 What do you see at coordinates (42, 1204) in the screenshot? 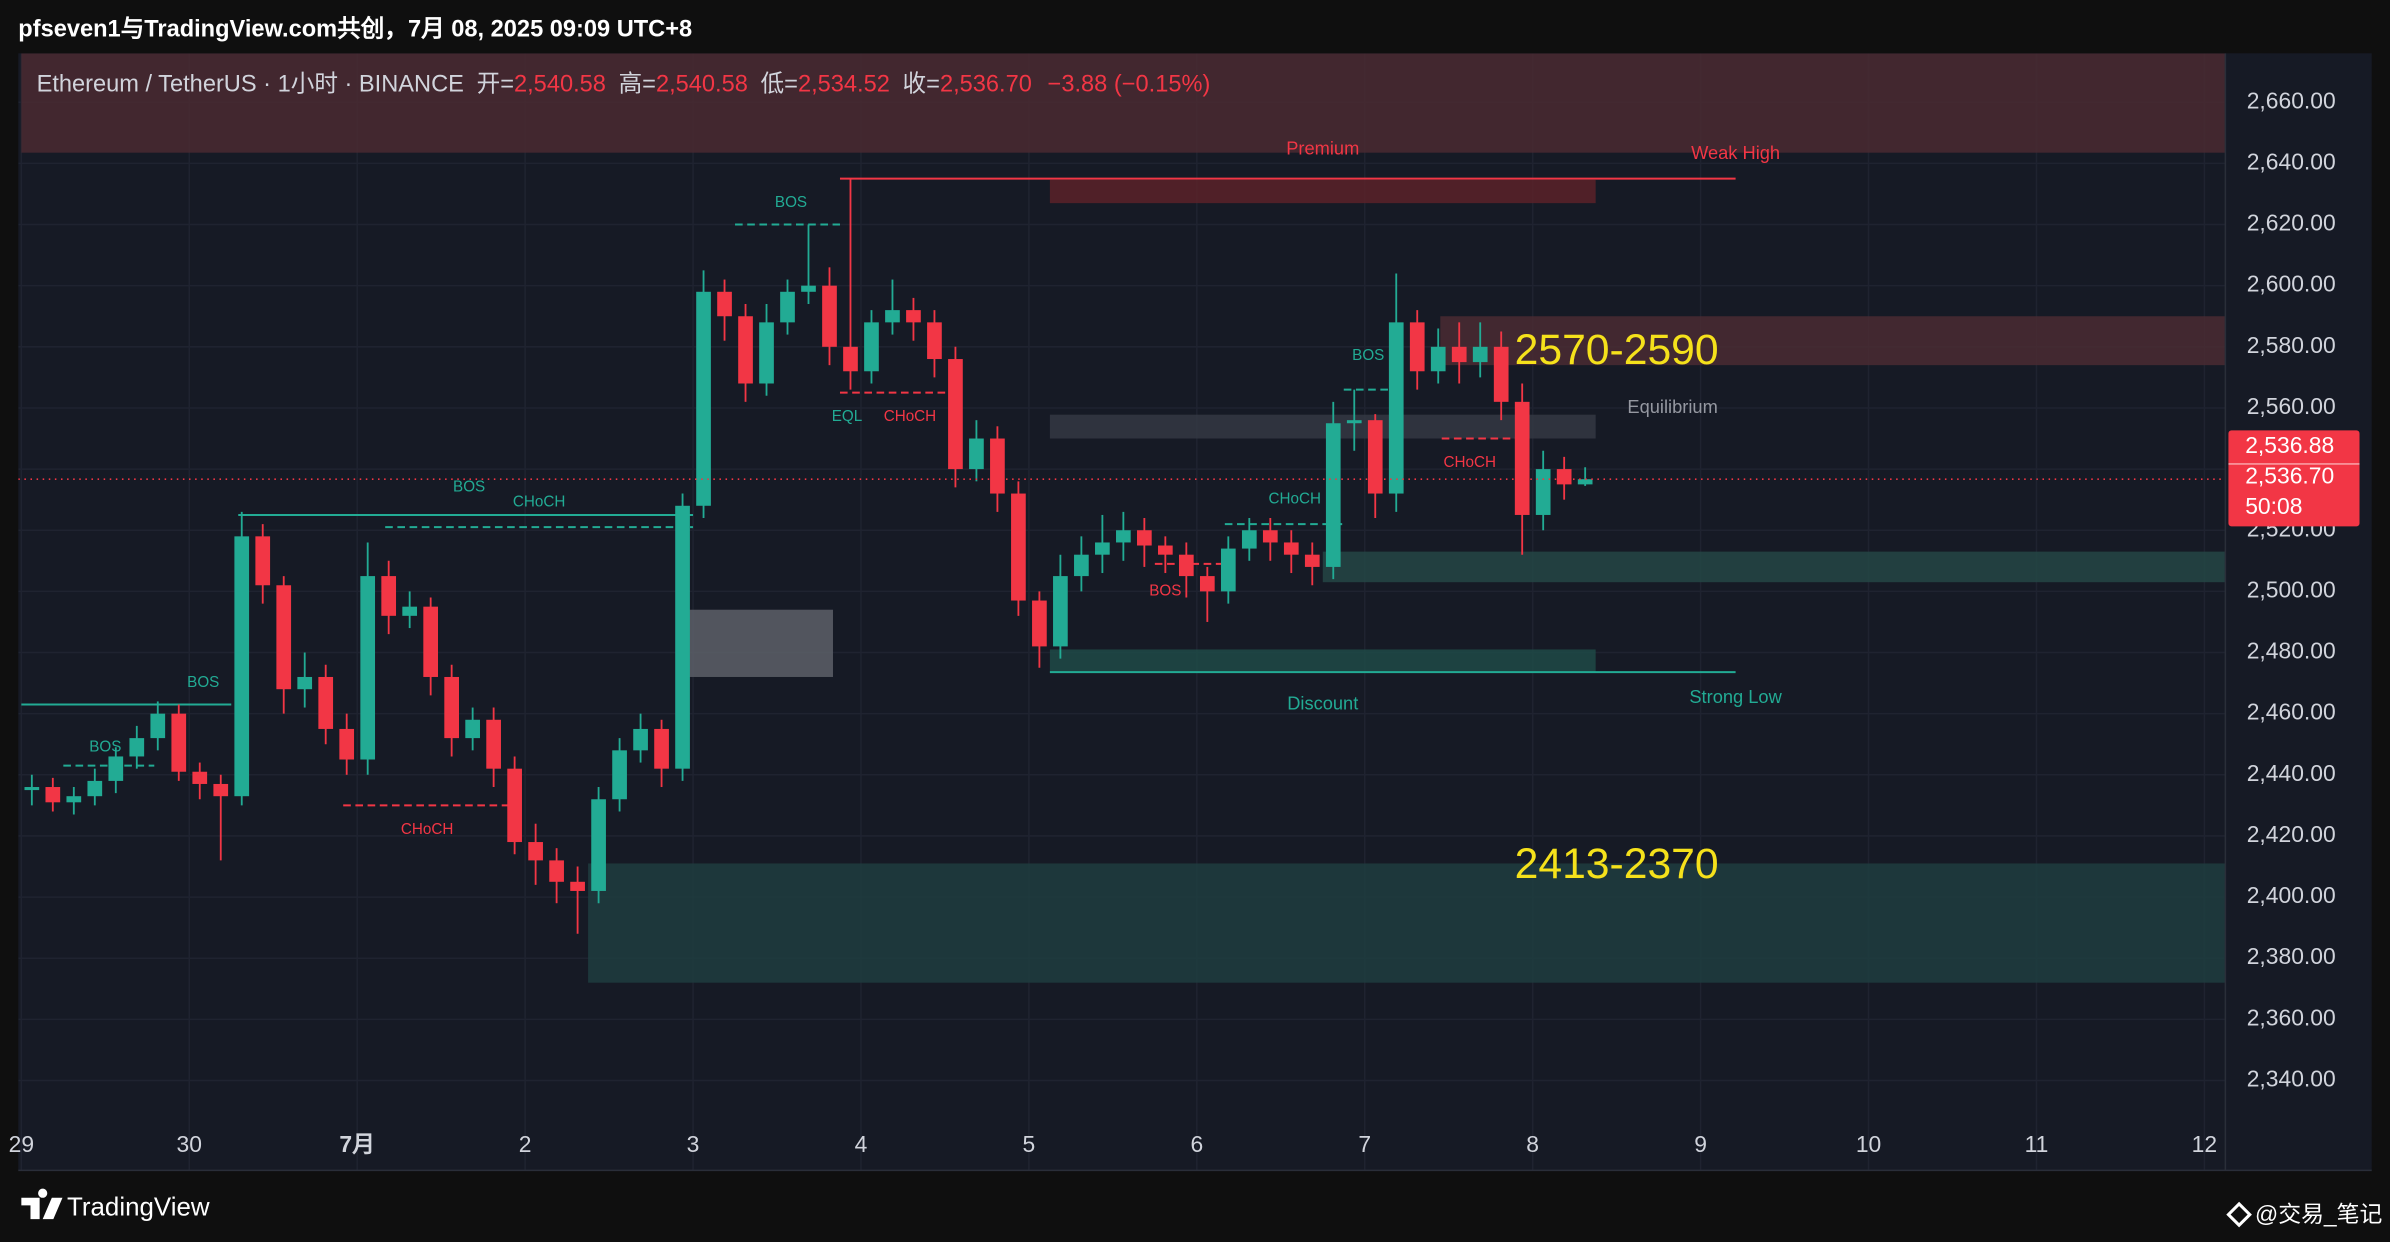
I see `logo-icon` at bounding box center [42, 1204].